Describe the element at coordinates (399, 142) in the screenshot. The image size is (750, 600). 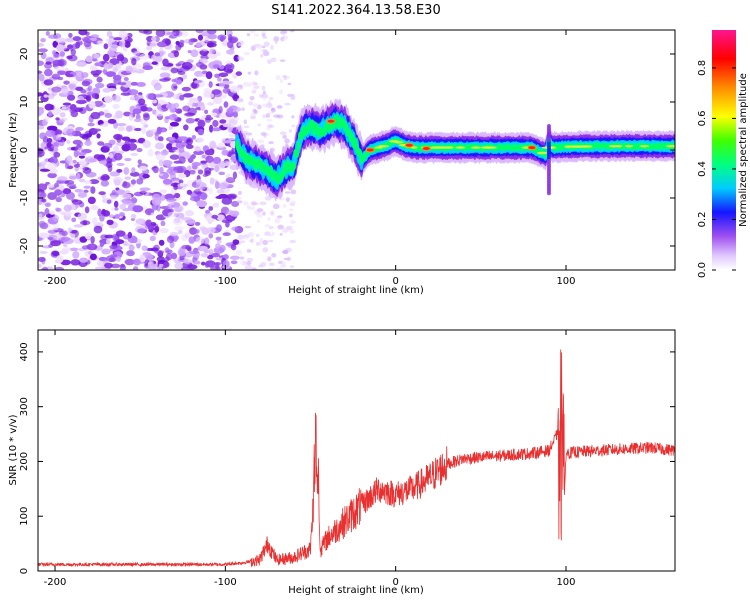
I see `ridge-hotspot` at that location.